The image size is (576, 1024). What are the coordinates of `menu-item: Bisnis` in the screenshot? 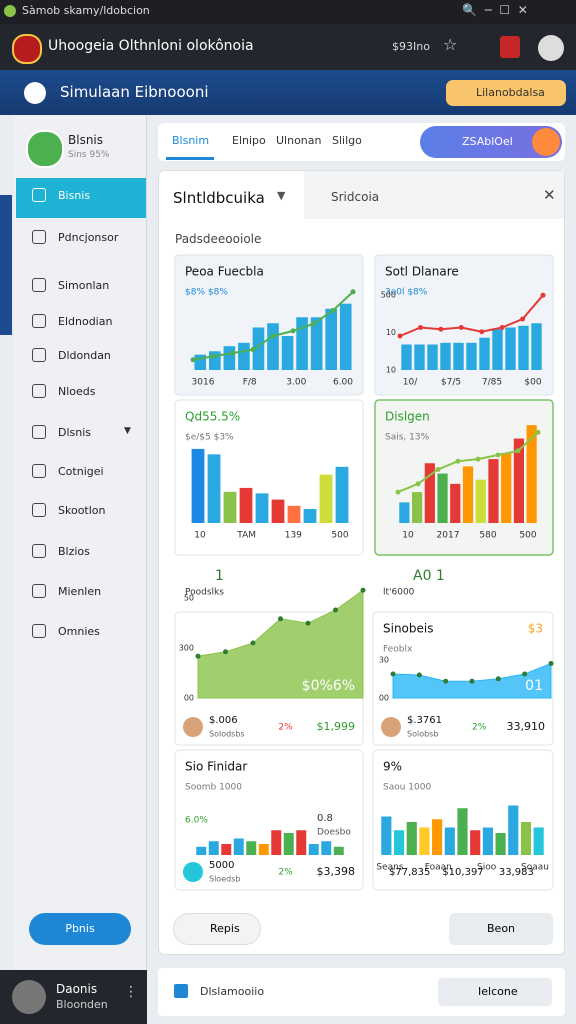 It's located at (74, 195).